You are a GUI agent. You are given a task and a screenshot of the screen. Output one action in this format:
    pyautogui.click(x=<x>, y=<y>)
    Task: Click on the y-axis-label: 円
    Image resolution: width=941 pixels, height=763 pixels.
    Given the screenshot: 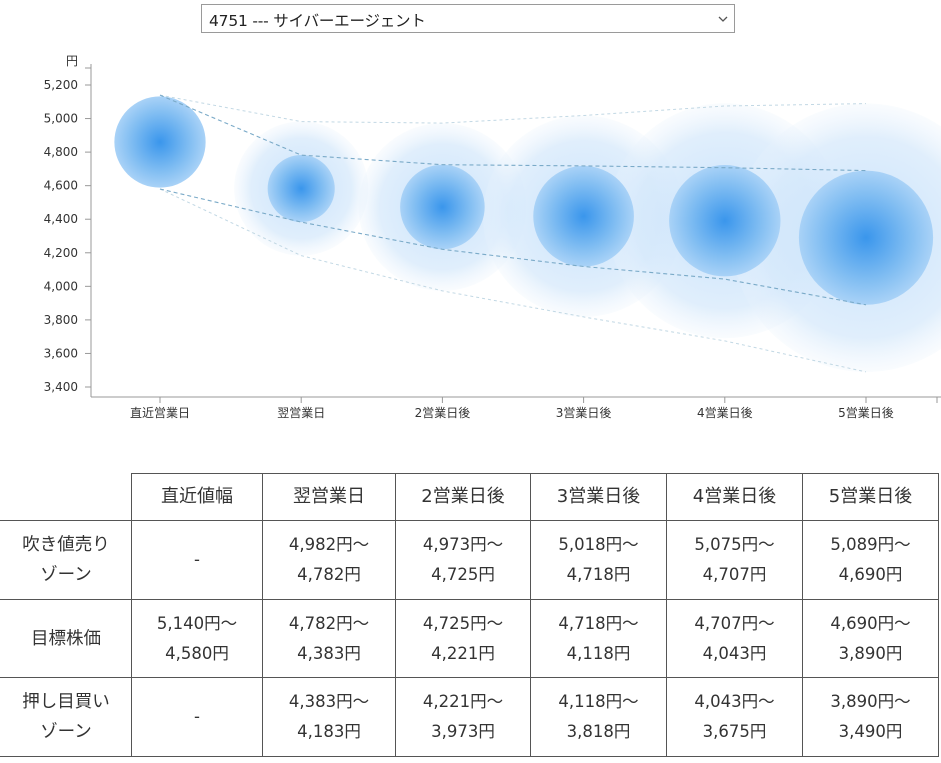 What is the action you would take?
    pyautogui.click(x=72, y=61)
    